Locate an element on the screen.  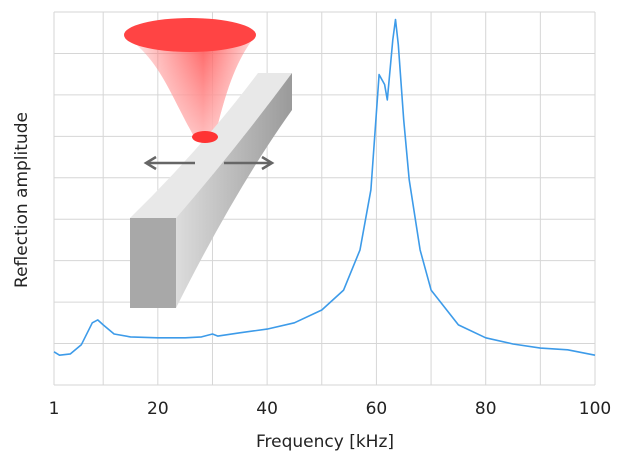
beam-side is located at coordinates (234, 190).